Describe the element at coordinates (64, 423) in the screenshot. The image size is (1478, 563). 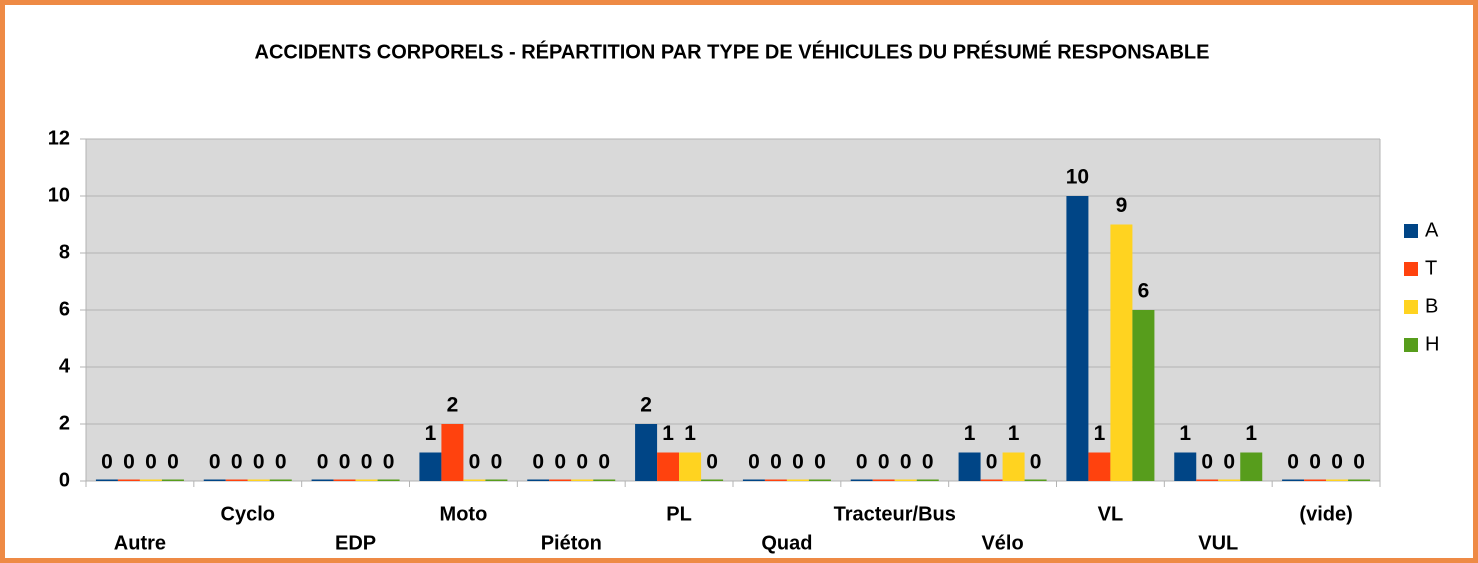
I see `y-tick-label: 2` at that location.